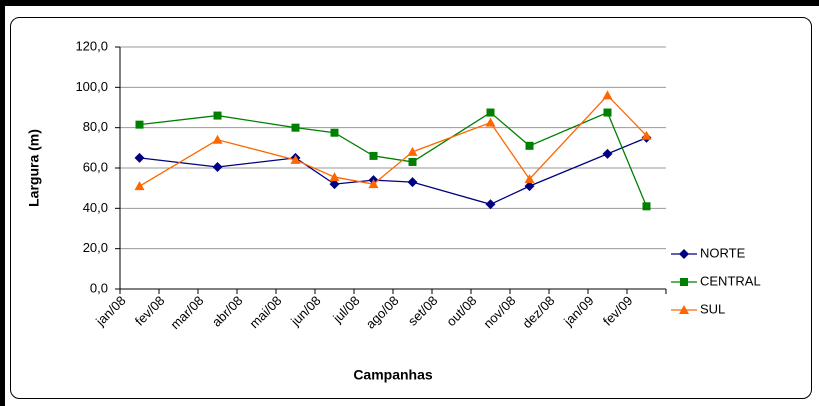 The width and height of the screenshot is (819, 406). What do you see at coordinates (99, 287) in the screenshot?
I see `y-tick-label: 0,0` at bounding box center [99, 287].